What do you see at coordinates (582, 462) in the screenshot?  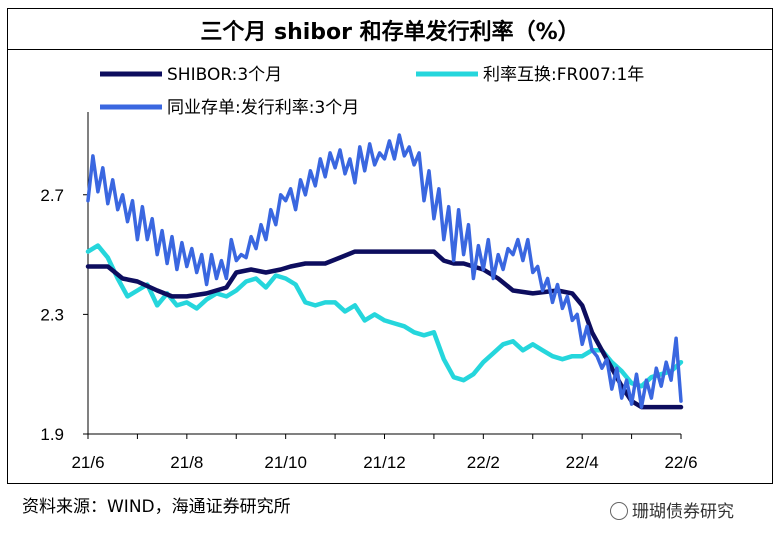 I see `x-tick-label: 22/4` at bounding box center [582, 462].